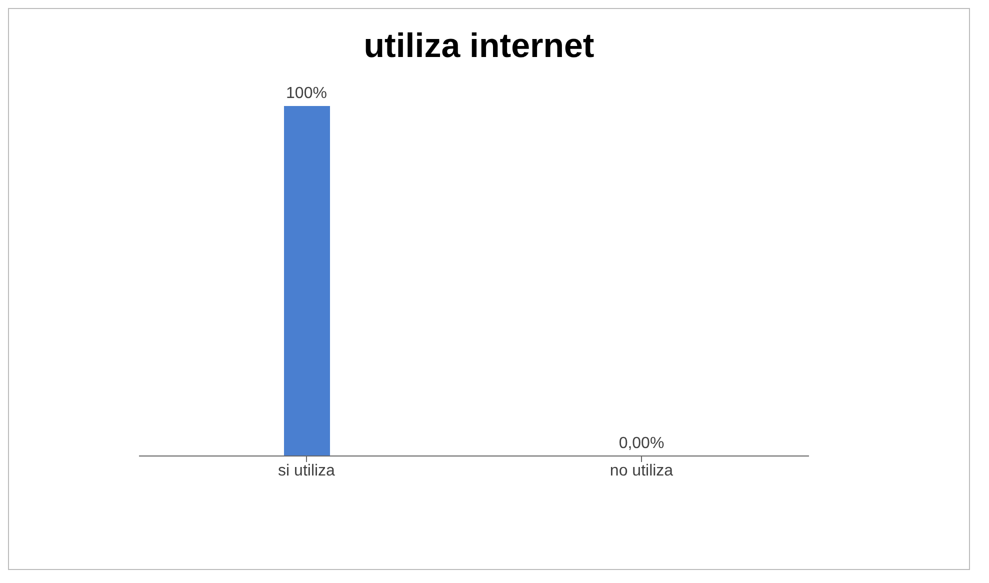 Image resolution: width=989 pixels, height=583 pixels. I want to click on data-label: 0,00%, so click(641, 443).